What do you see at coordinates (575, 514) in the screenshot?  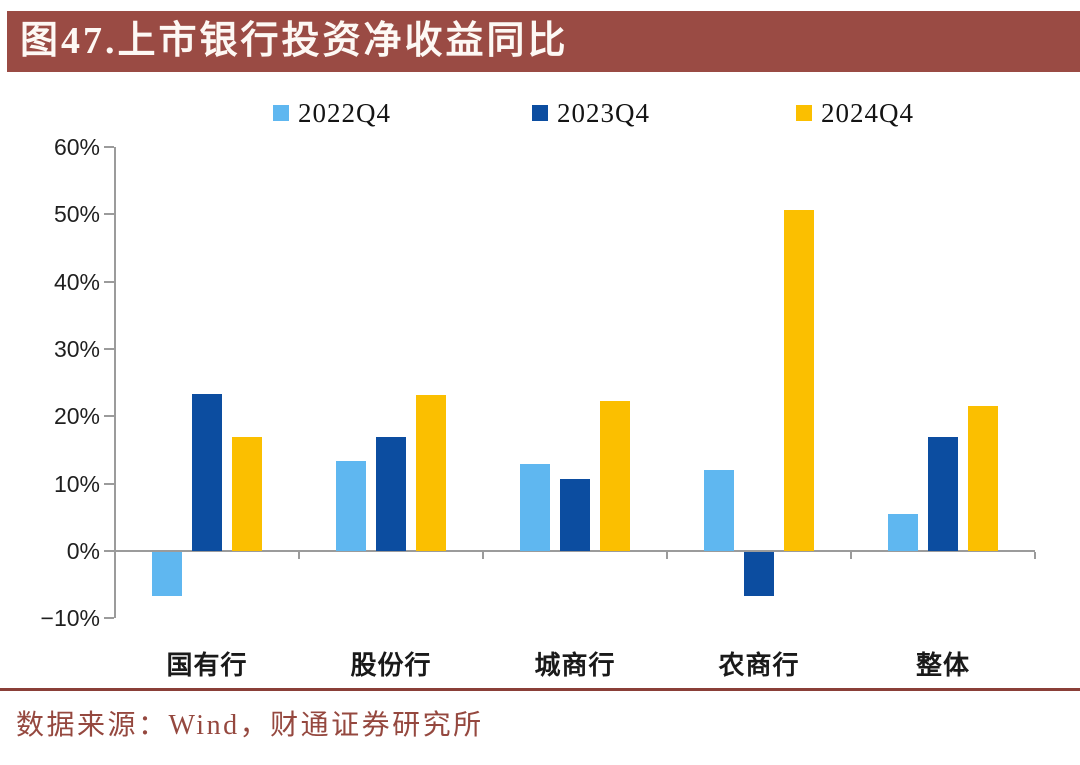 I see `bar-2023Q4-城商行` at bounding box center [575, 514].